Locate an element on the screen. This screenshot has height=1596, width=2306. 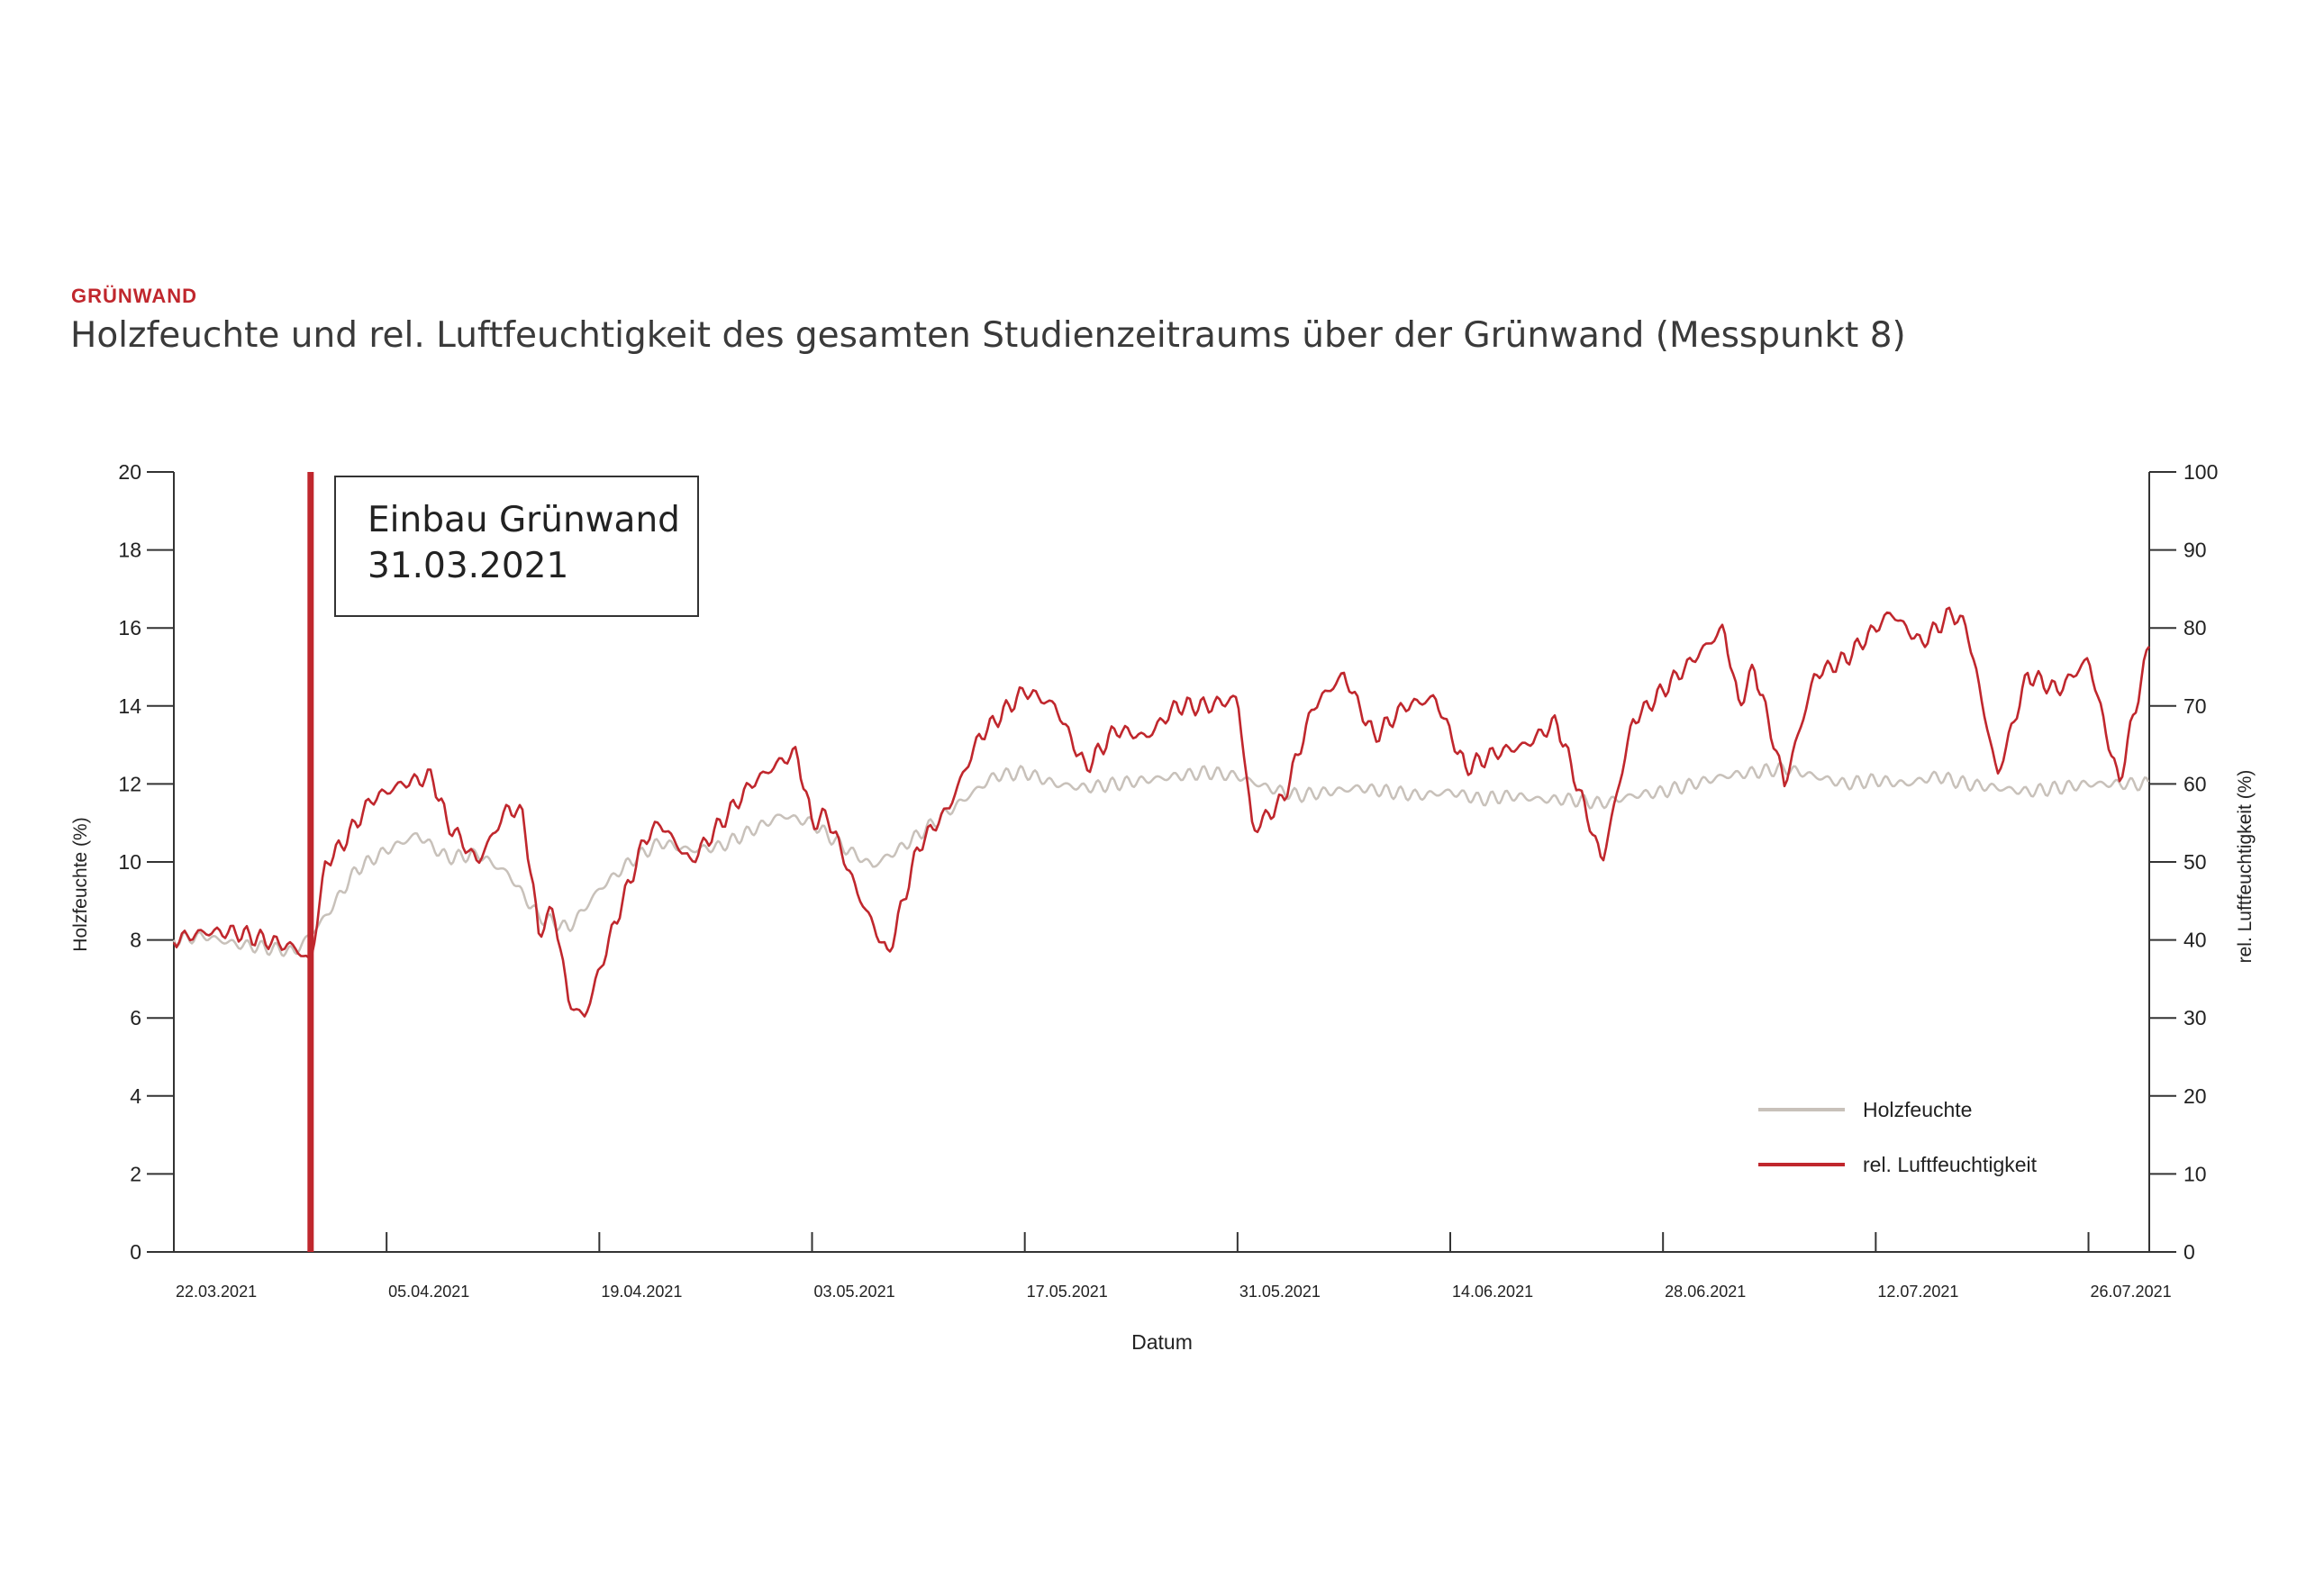
x-tick-label: 22.03.2021 is located at coordinates (216, 1292).